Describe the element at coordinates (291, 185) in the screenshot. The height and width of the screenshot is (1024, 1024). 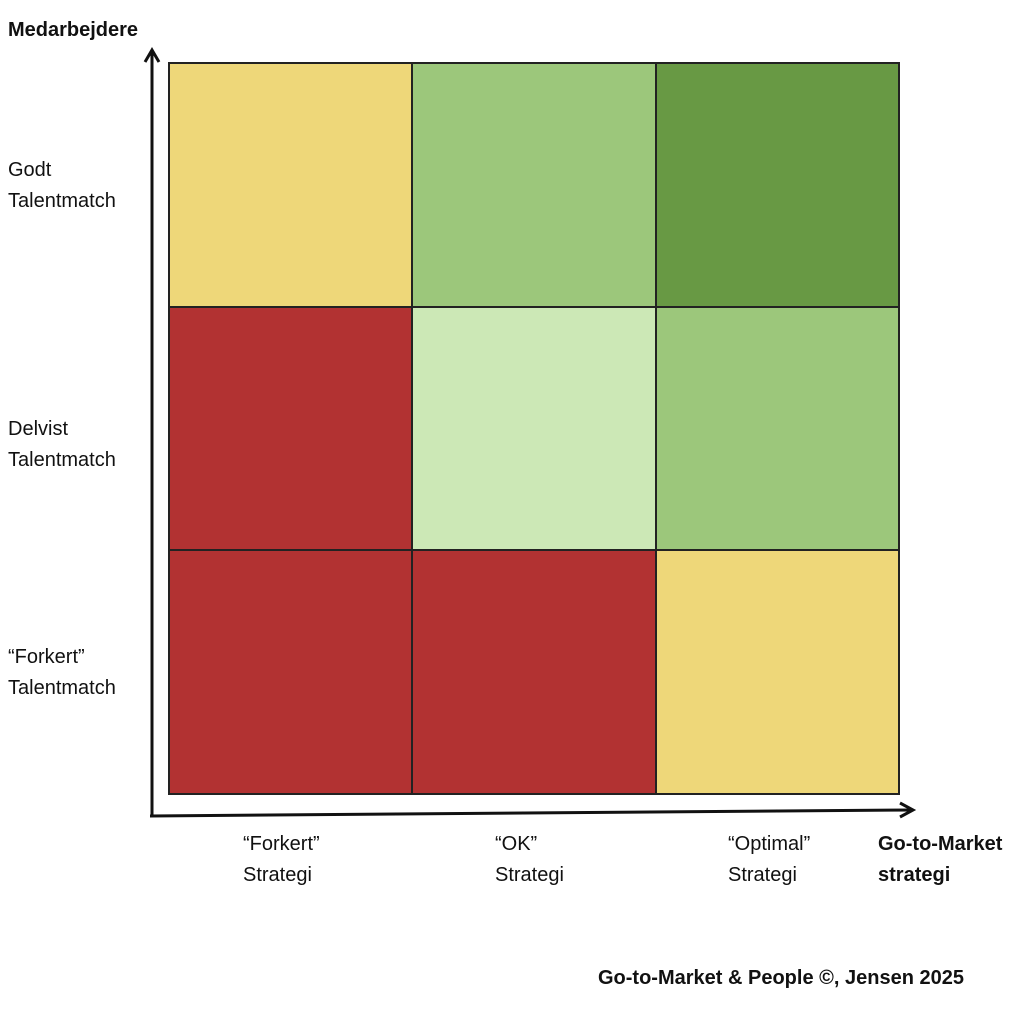
I see `cell-godt-forkert` at that location.